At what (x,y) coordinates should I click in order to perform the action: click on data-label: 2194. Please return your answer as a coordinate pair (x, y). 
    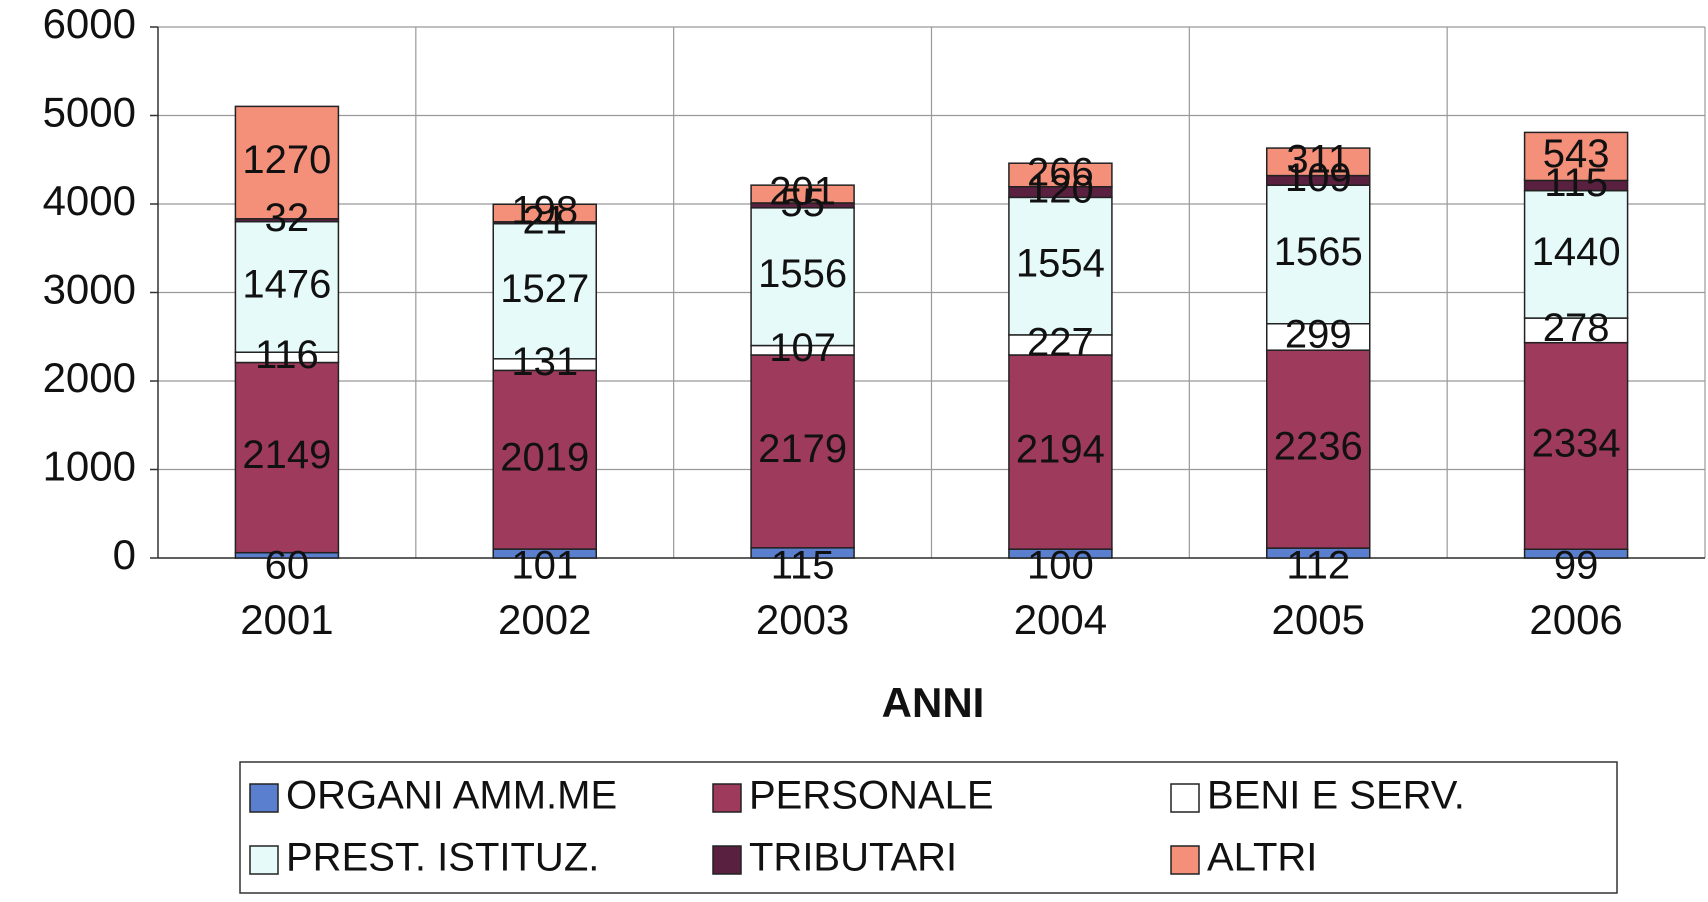
    Looking at the image, I should click on (1060, 450).